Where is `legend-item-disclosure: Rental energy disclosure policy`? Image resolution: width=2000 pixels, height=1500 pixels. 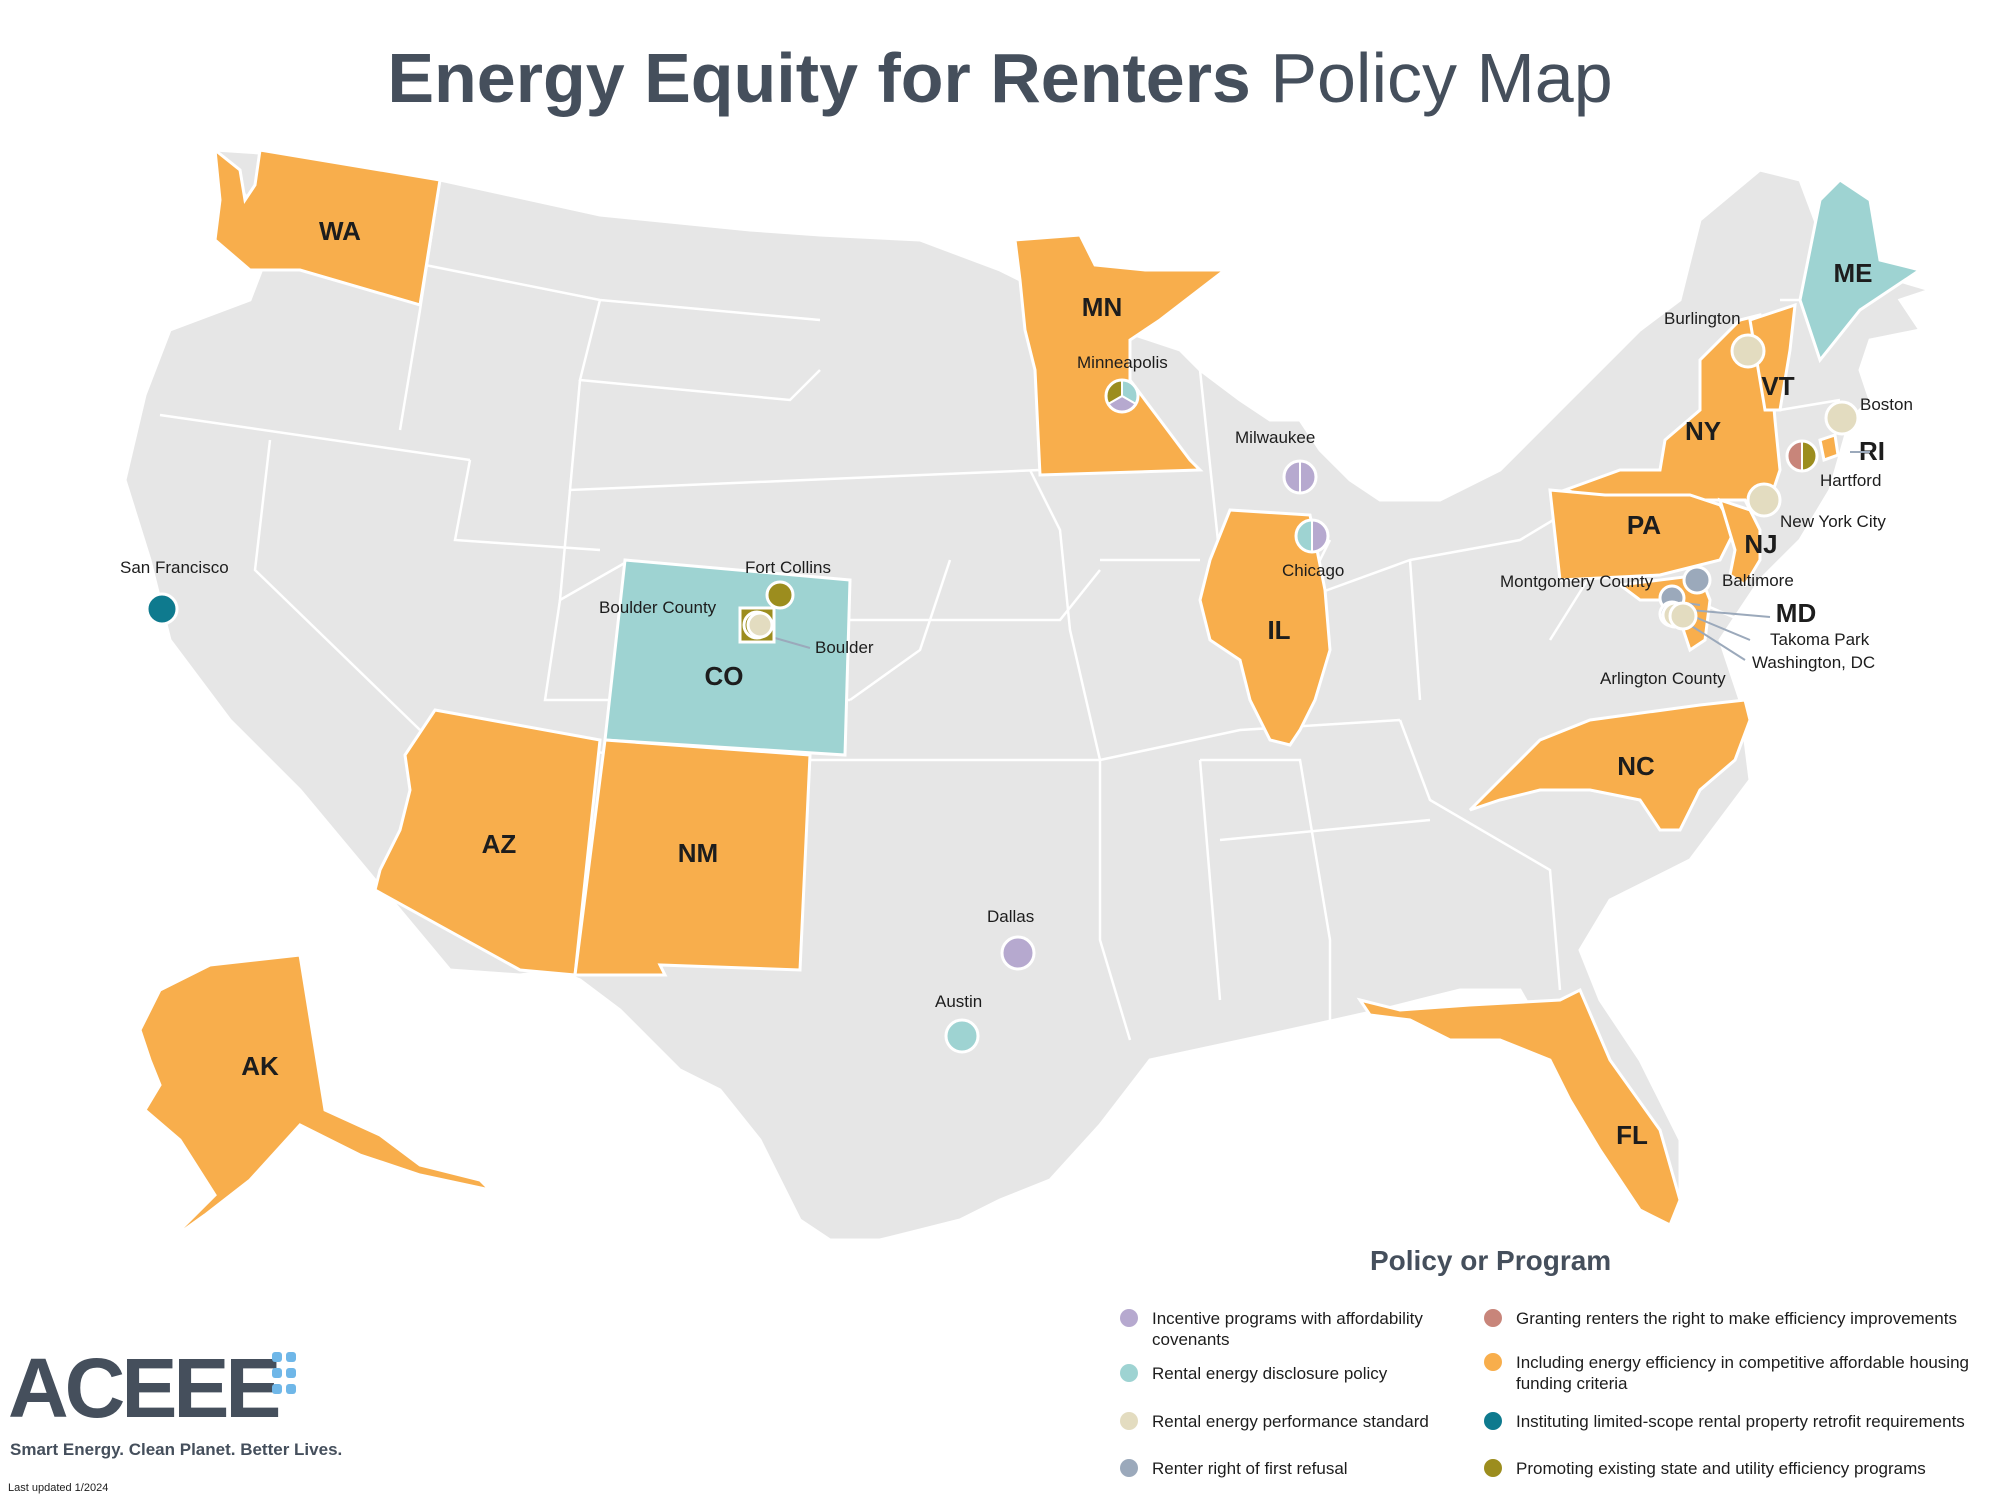
legend-item-disclosure: Rental energy disclosure policy is located at coordinates (1290, 1373).